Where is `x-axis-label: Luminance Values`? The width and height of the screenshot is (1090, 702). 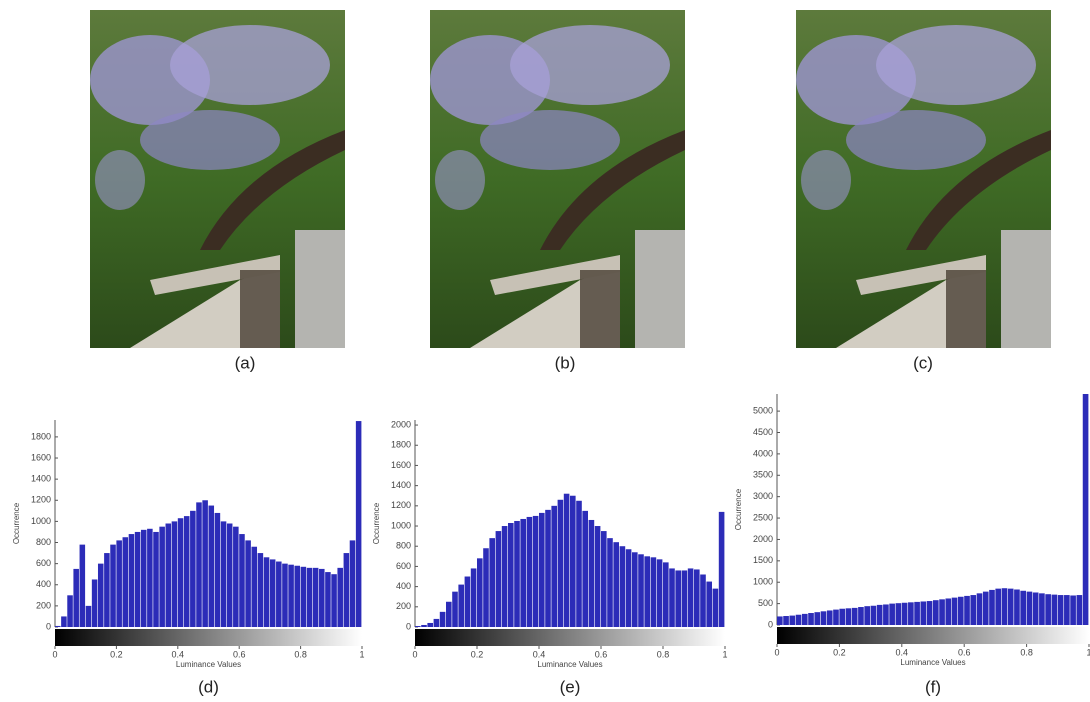 x-axis-label: Luminance Values is located at coordinates (208, 664).